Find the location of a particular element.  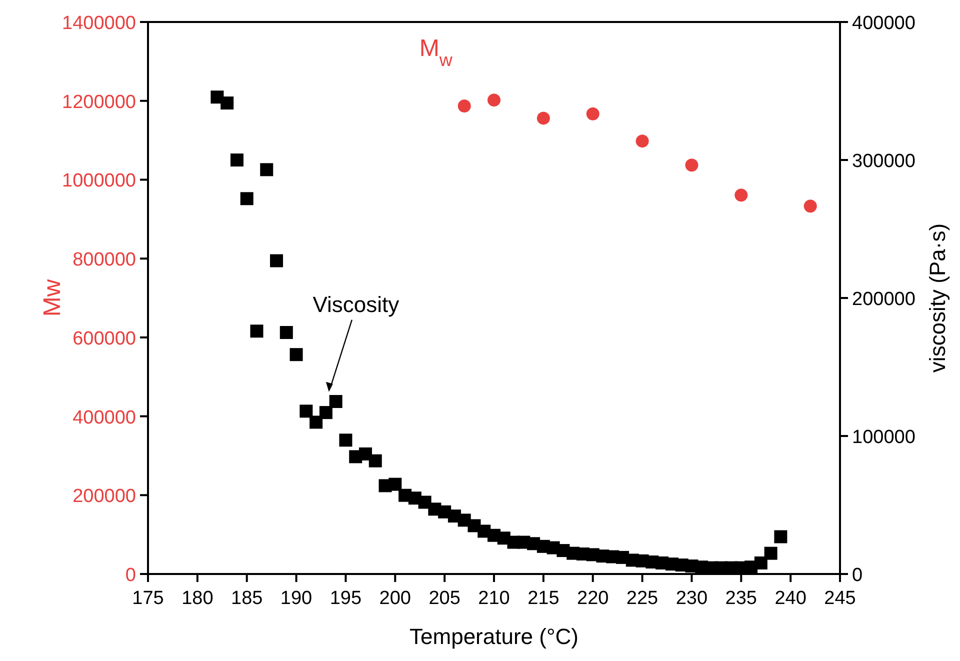

x-tick-label: 235 is located at coordinates (741, 598).